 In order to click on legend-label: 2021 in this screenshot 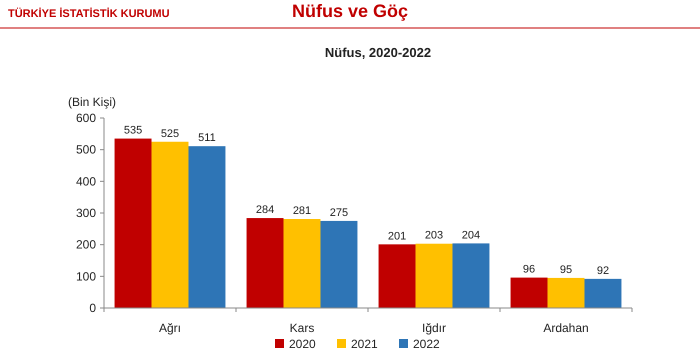, I will do `click(364, 344)`.